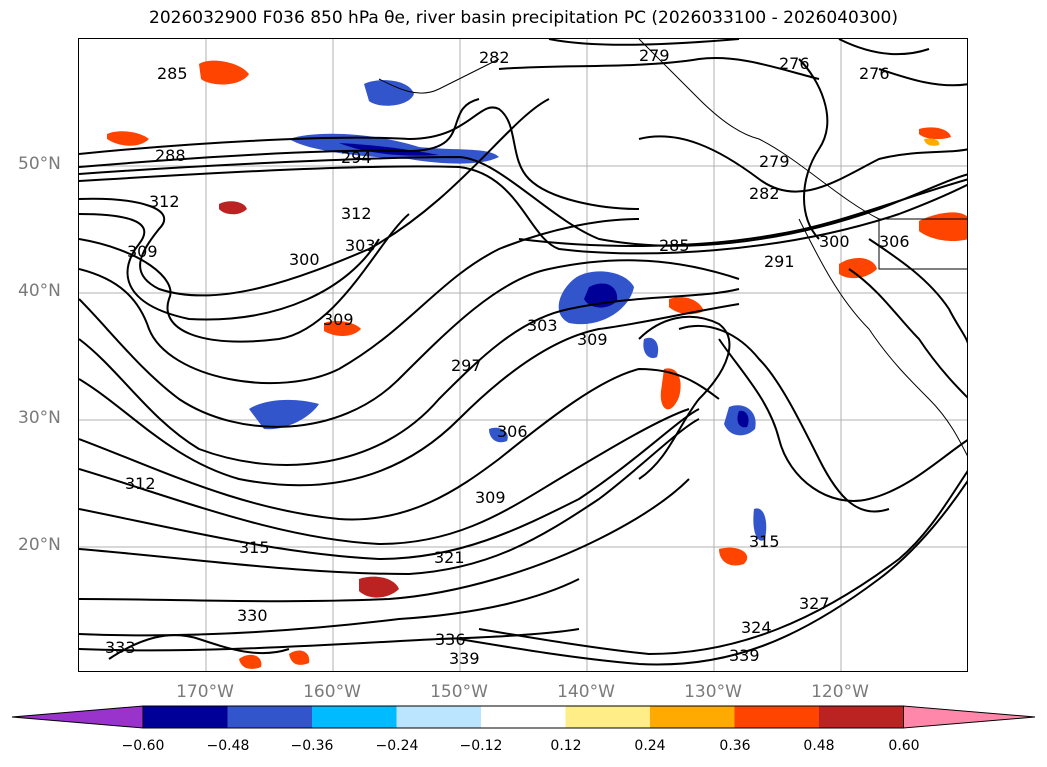 The height and width of the screenshot is (767, 1047). What do you see at coordinates (819, 746) in the screenshot?
I see `colorbar-tick: 0.48` at bounding box center [819, 746].